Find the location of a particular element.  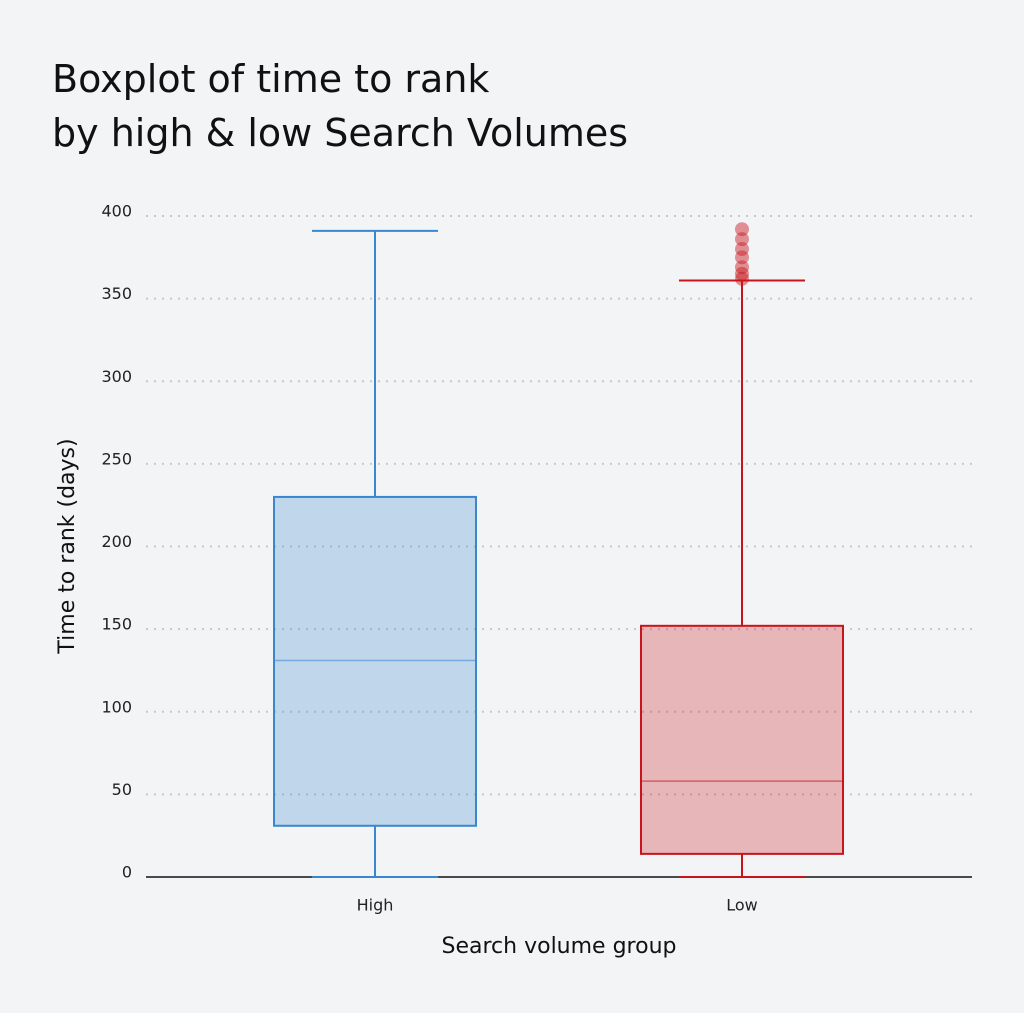

y-tick-label: 50 is located at coordinates (122, 789).